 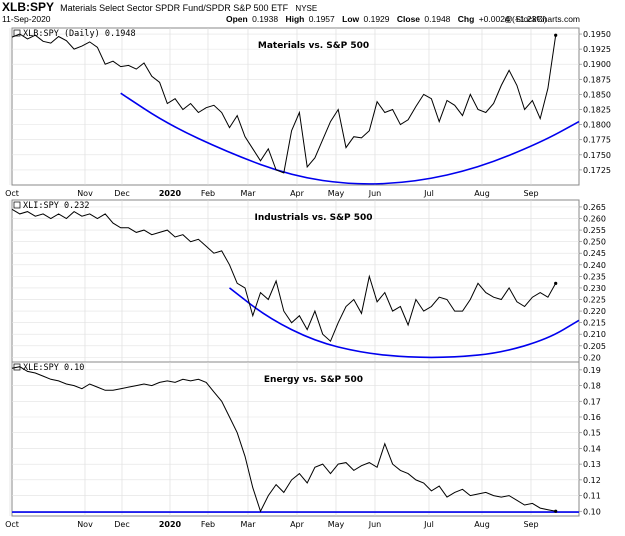 I want to click on open-value: 0.1938, so click(x=265, y=19).